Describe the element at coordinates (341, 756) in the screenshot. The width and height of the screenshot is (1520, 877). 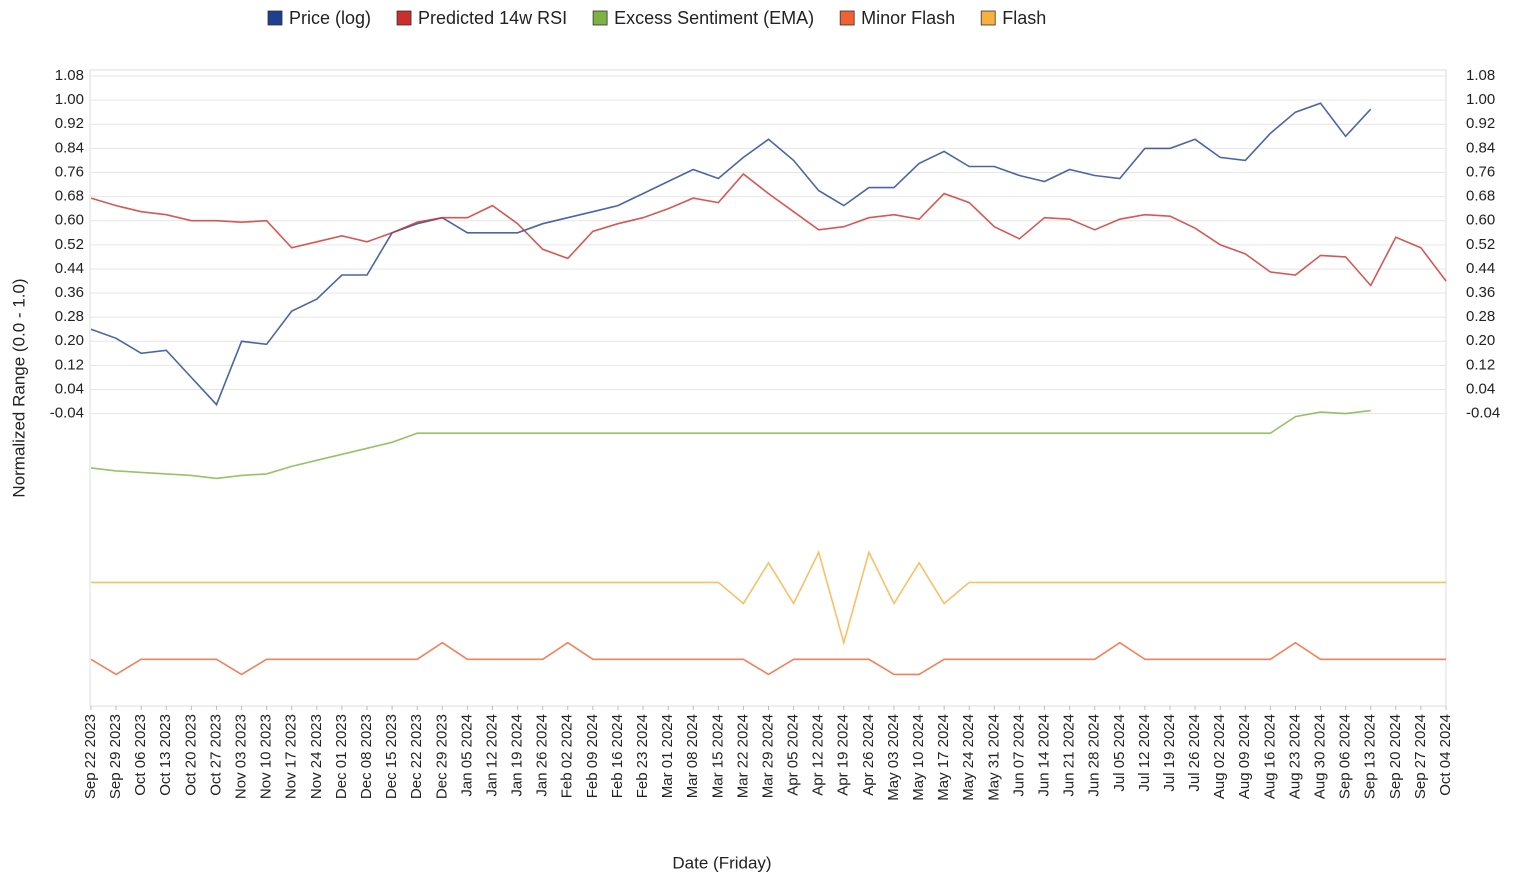
I see `x-tick-label: Dec 01 2023` at that location.